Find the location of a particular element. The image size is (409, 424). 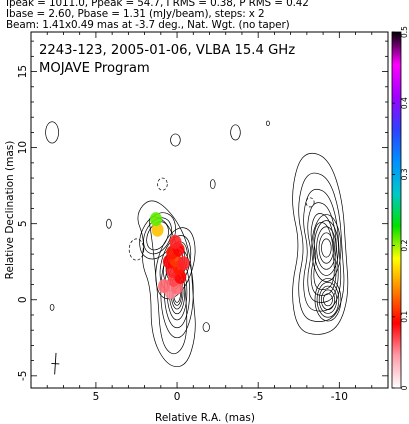

colorbar-tick-label: 0.5 is located at coordinates (404, 32).